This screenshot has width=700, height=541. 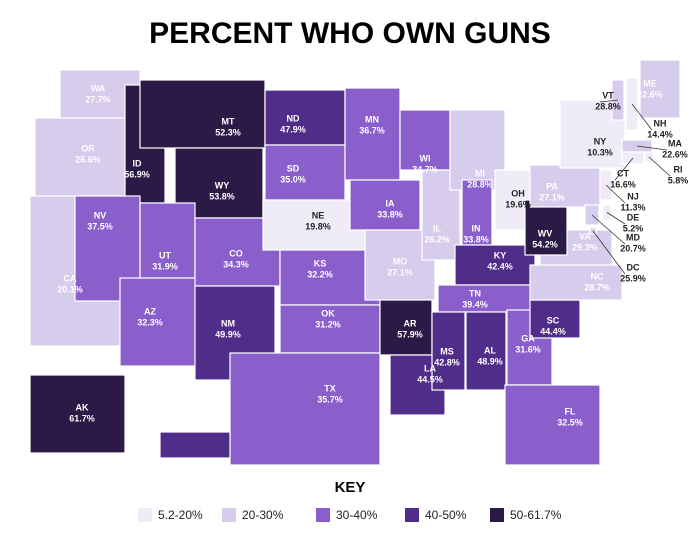 What do you see at coordinates (552, 186) in the screenshot?
I see `state-name: PA` at bounding box center [552, 186].